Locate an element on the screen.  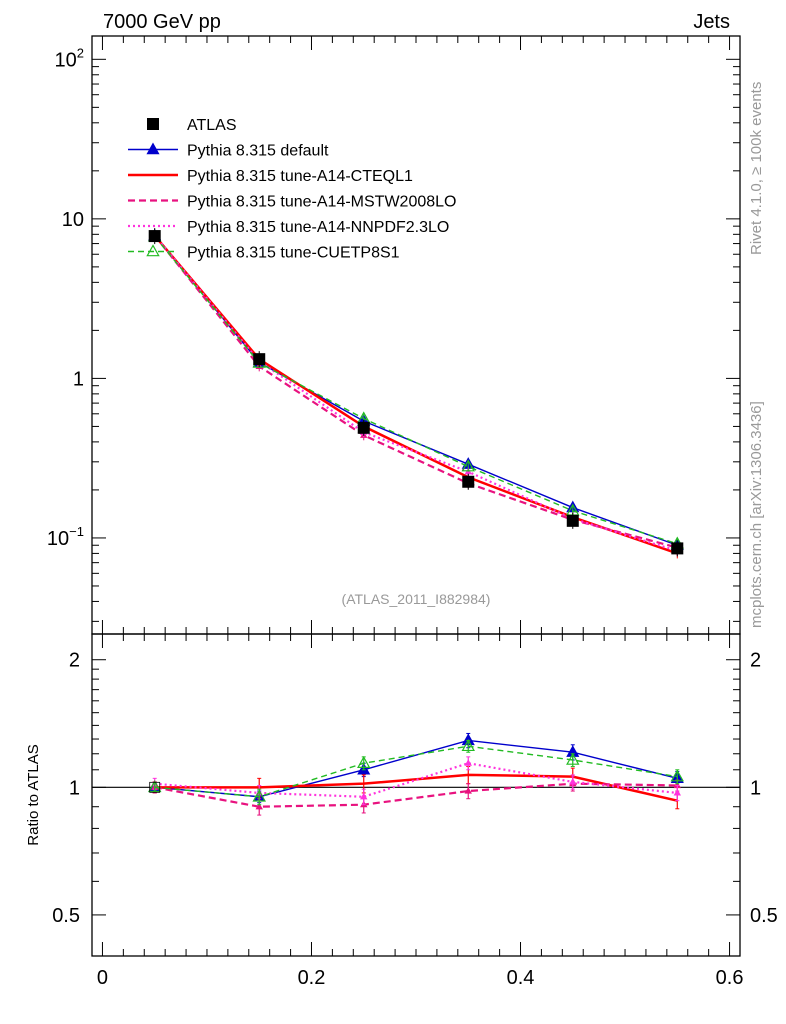
ratio-y-tick-label-right: 1 is located at coordinates (755, 788).